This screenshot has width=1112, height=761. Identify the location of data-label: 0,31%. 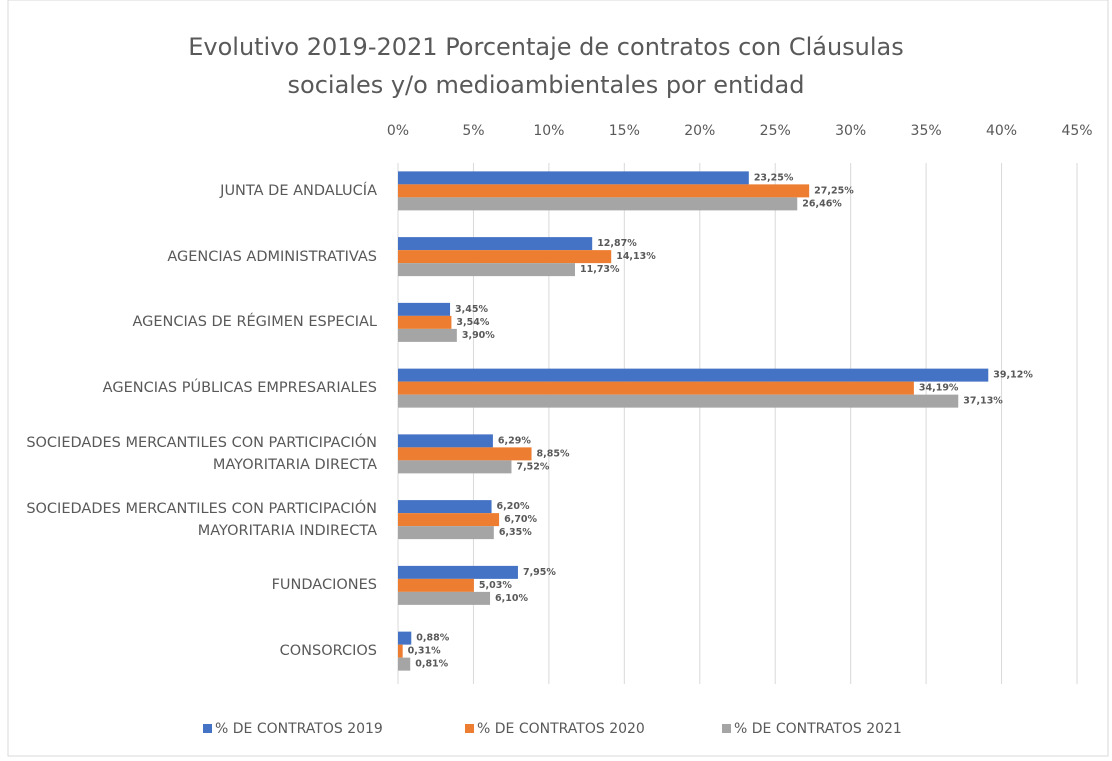
(424, 651).